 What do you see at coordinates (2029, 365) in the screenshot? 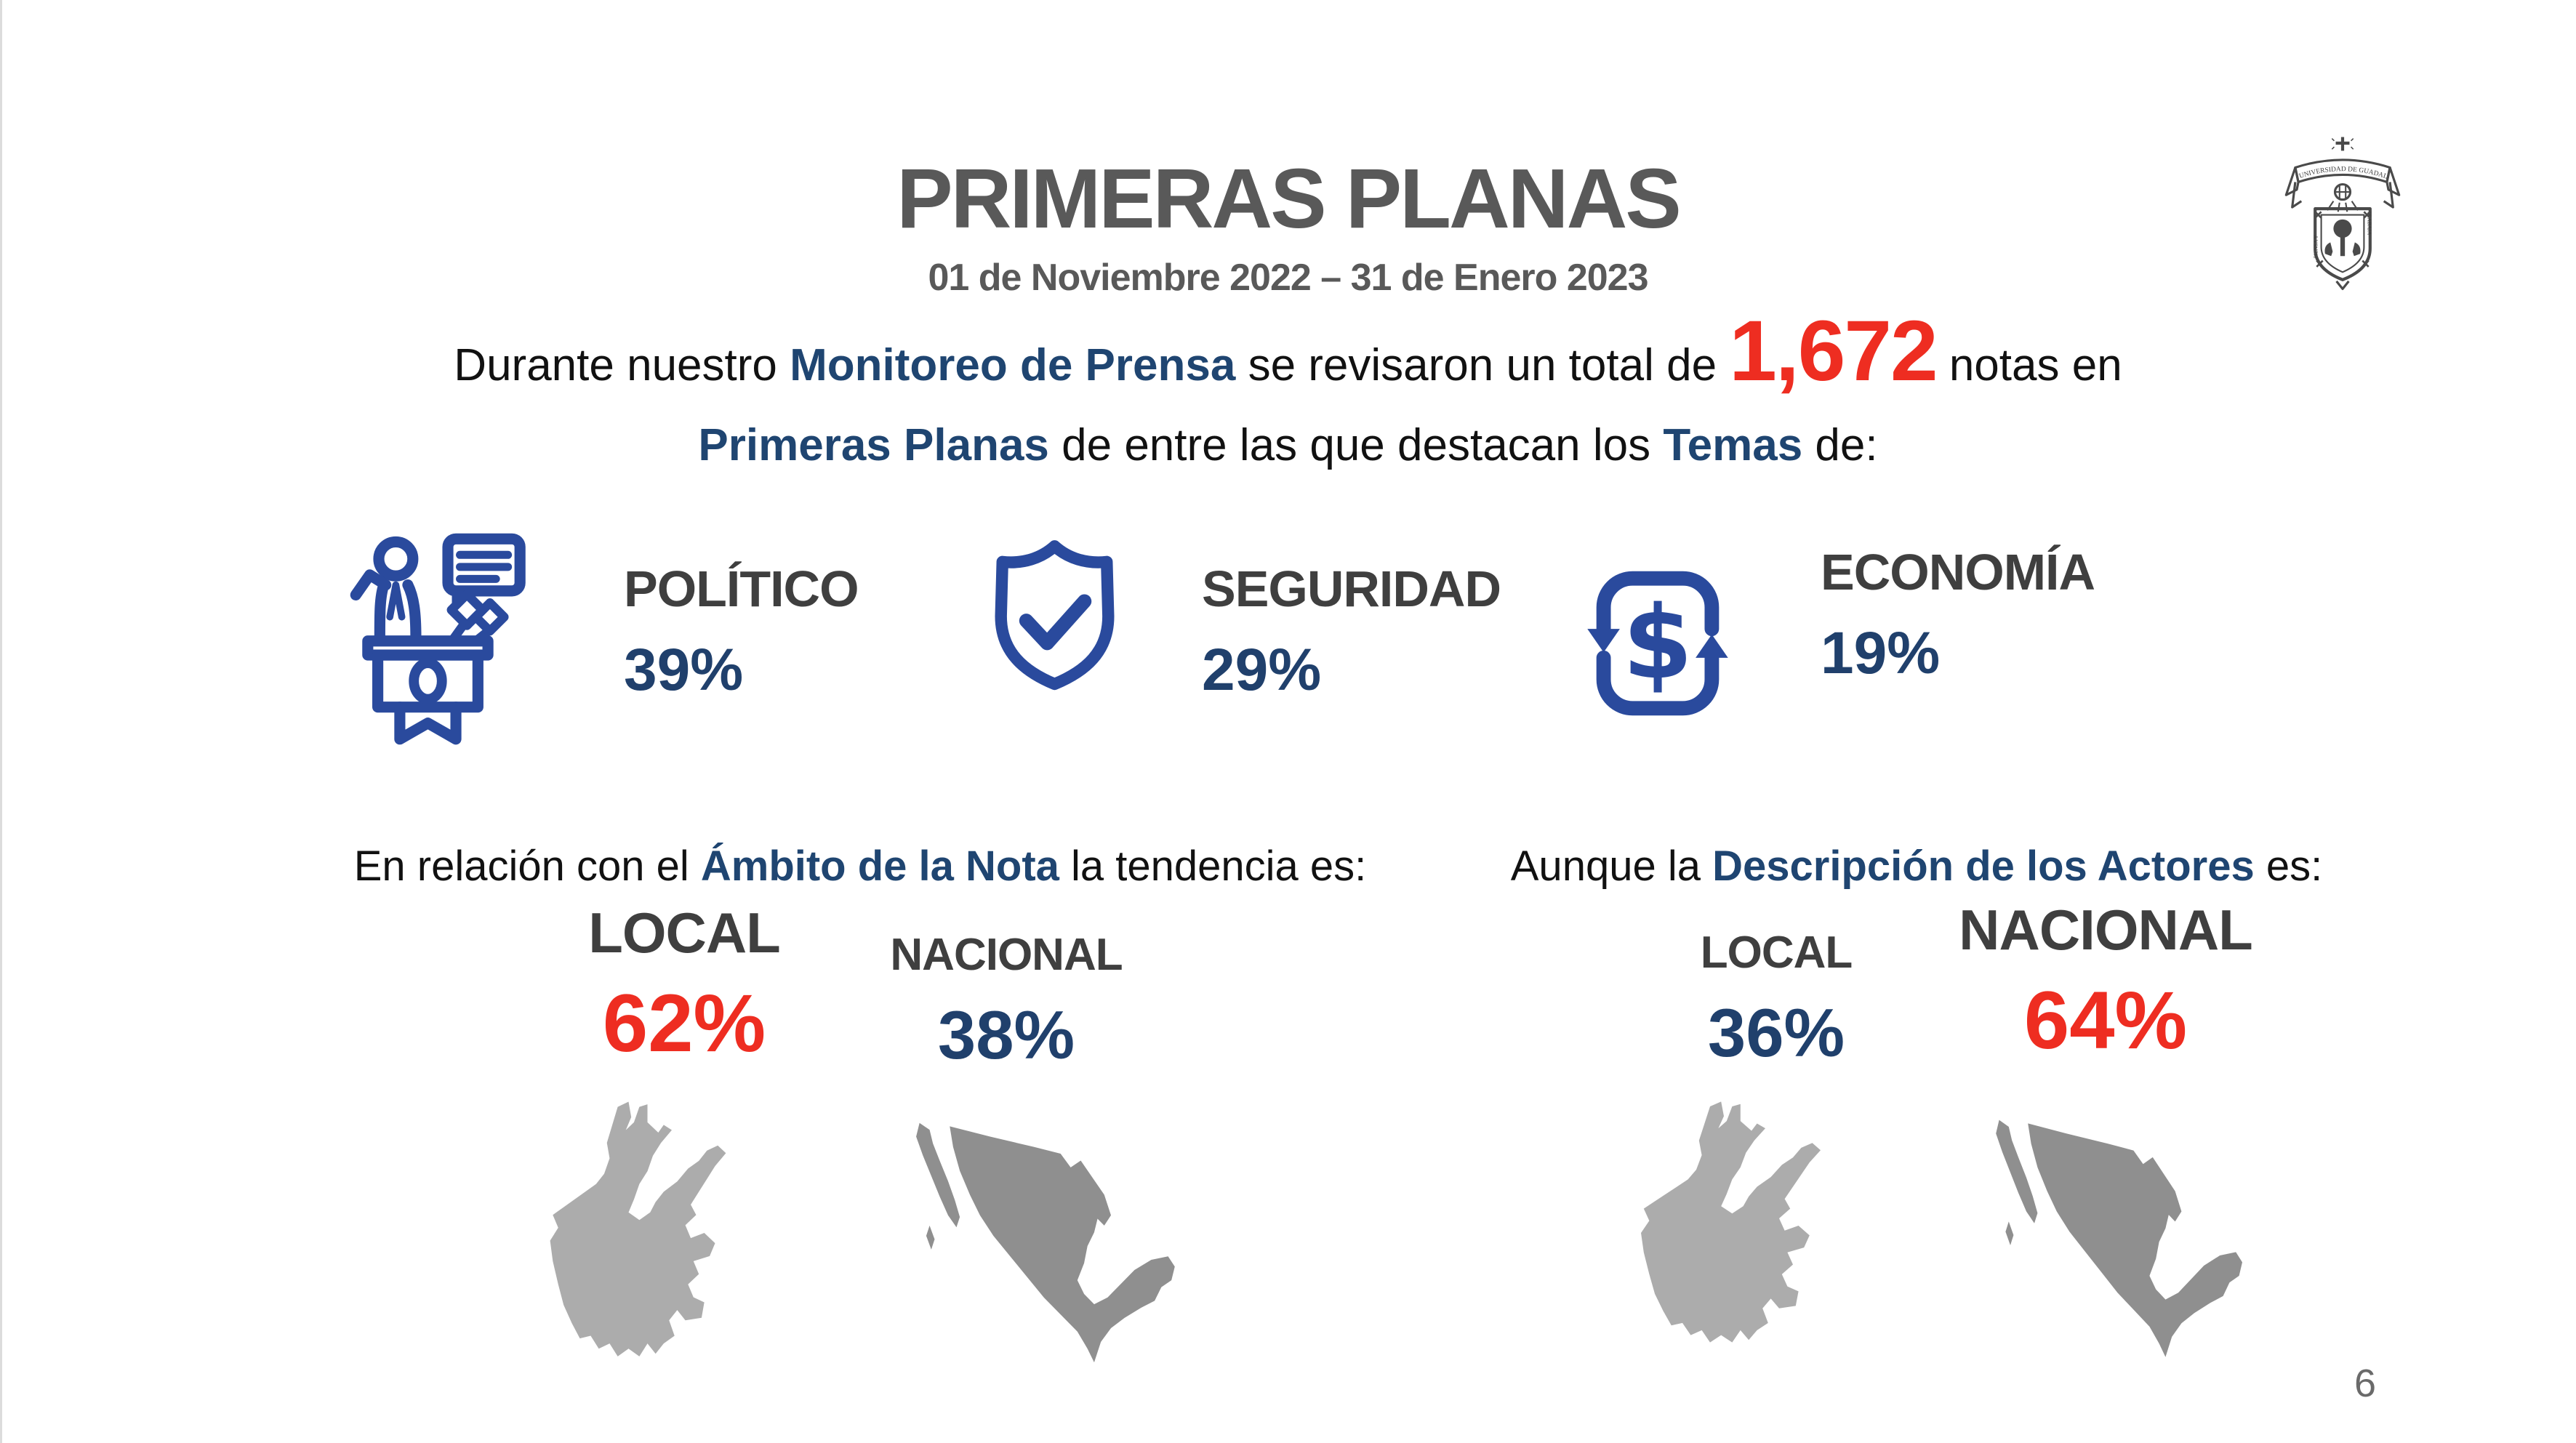
I see `intro-text: notas en` at bounding box center [2029, 365].